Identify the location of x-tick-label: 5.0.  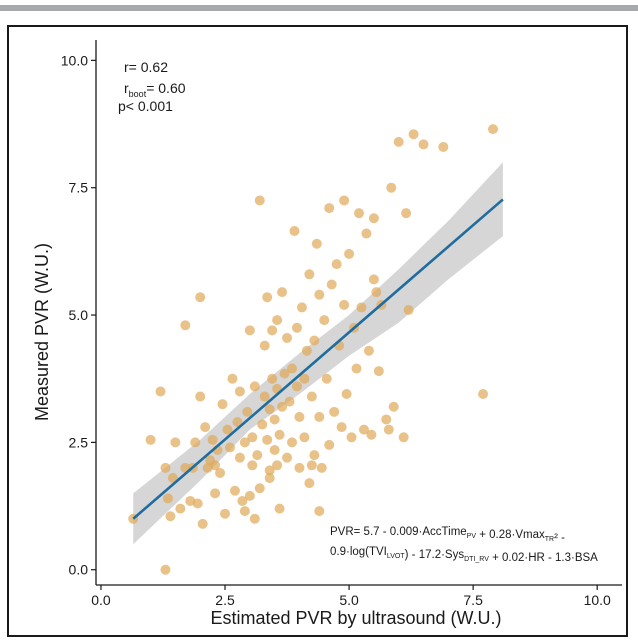
(349, 600).